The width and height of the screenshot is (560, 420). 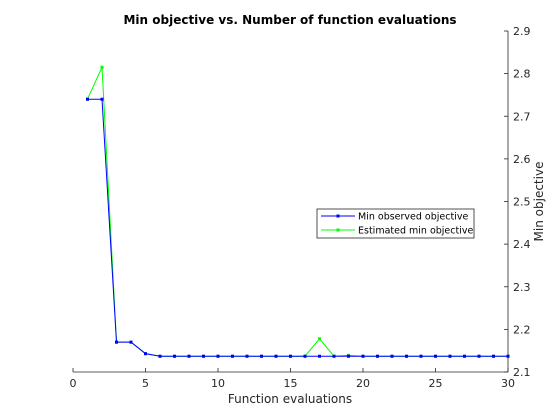 What do you see at coordinates (522, 287) in the screenshot?
I see `y-tick-label: 2.3` at bounding box center [522, 287].